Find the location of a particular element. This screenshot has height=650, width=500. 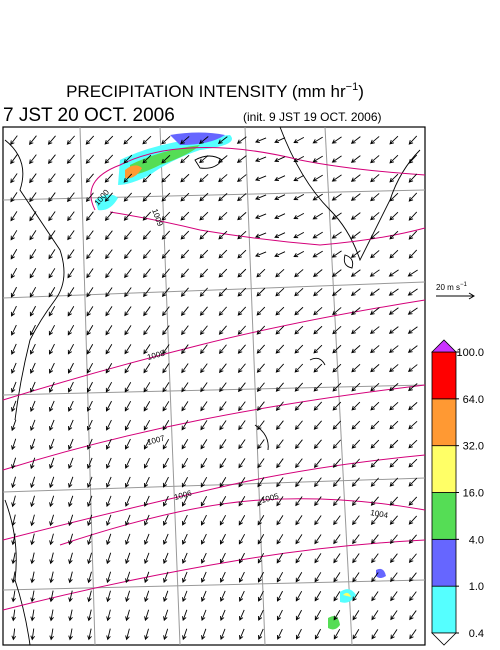

grid-line is located at coordinates (170, 386).